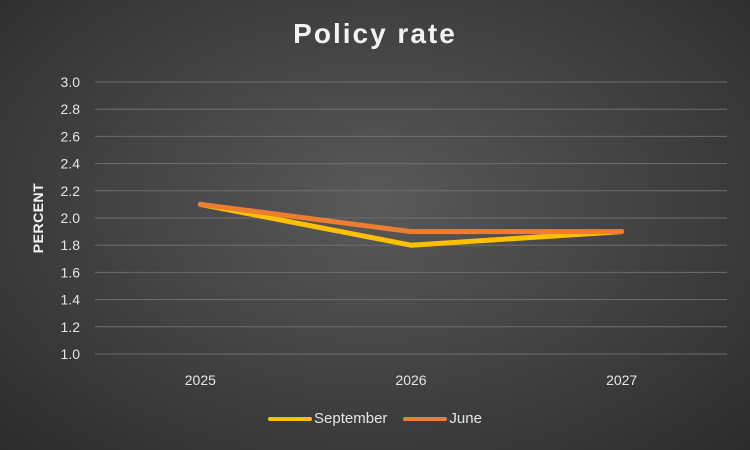  What do you see at coordinates (71, 164) in the screenshot?
I see `y-tick-label: 2.4` at bounding box center [71, 164].